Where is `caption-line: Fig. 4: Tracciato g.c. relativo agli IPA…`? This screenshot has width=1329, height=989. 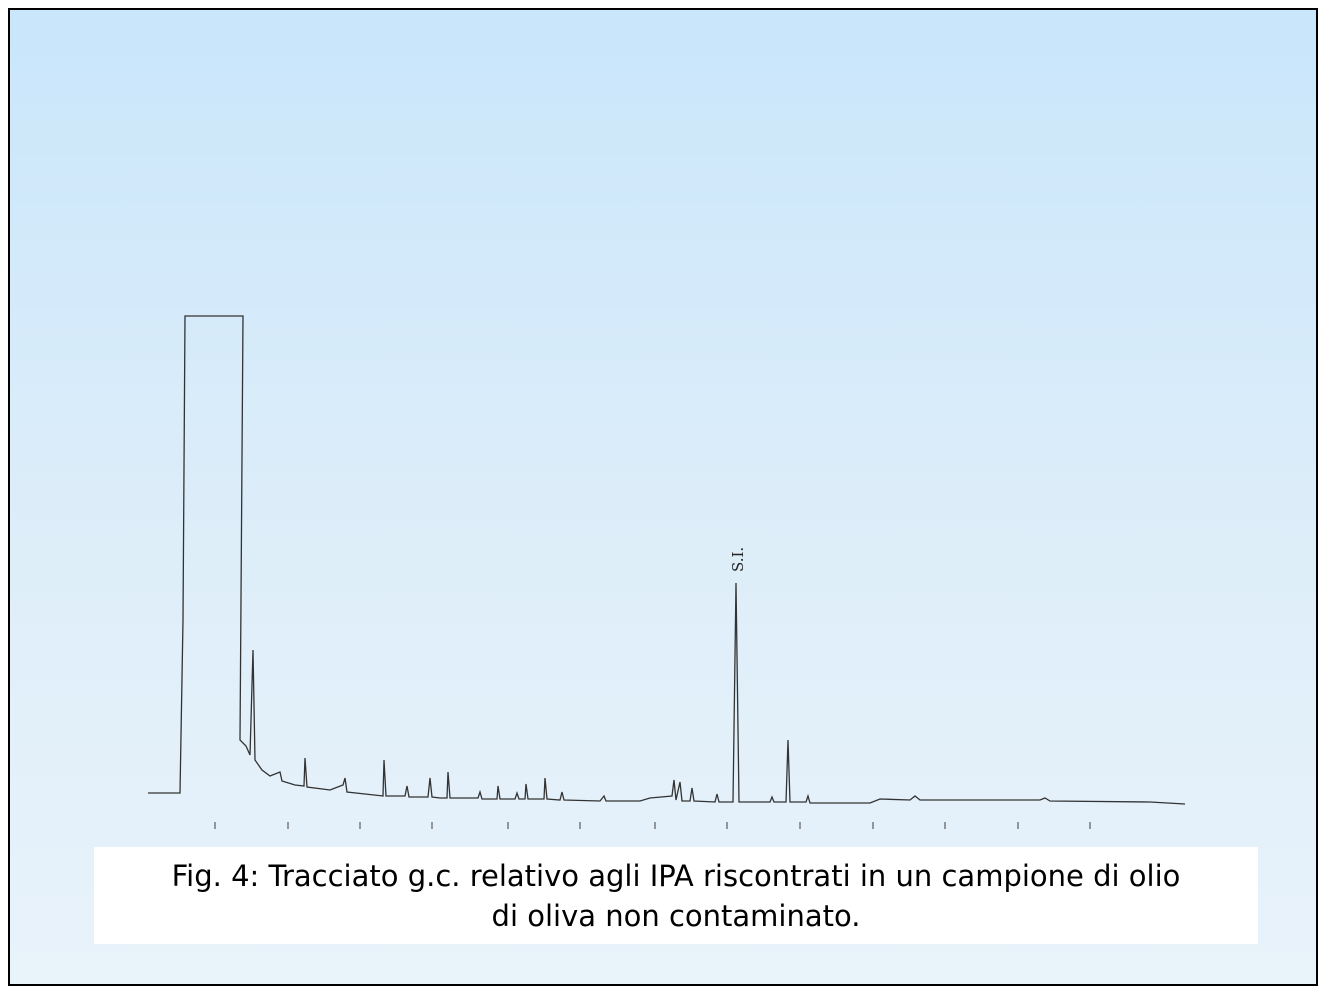 caption-line: Fig. 4: Tracciato g.c. relativo agli IPA… is located at coordinates (676, 876).